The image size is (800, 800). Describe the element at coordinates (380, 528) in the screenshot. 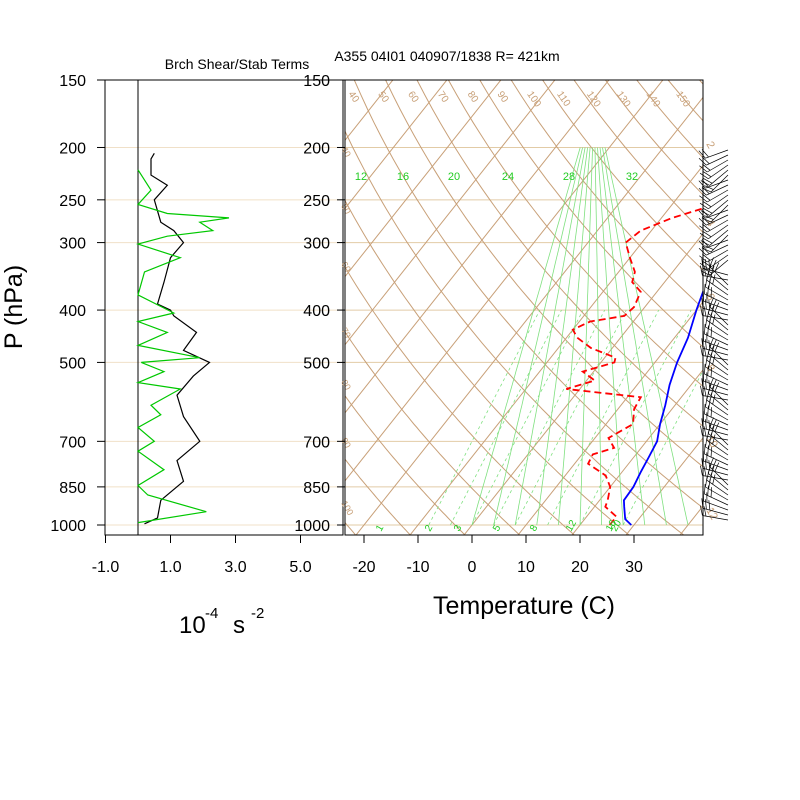

I see `mixing-ratio-label: 1` at that location.